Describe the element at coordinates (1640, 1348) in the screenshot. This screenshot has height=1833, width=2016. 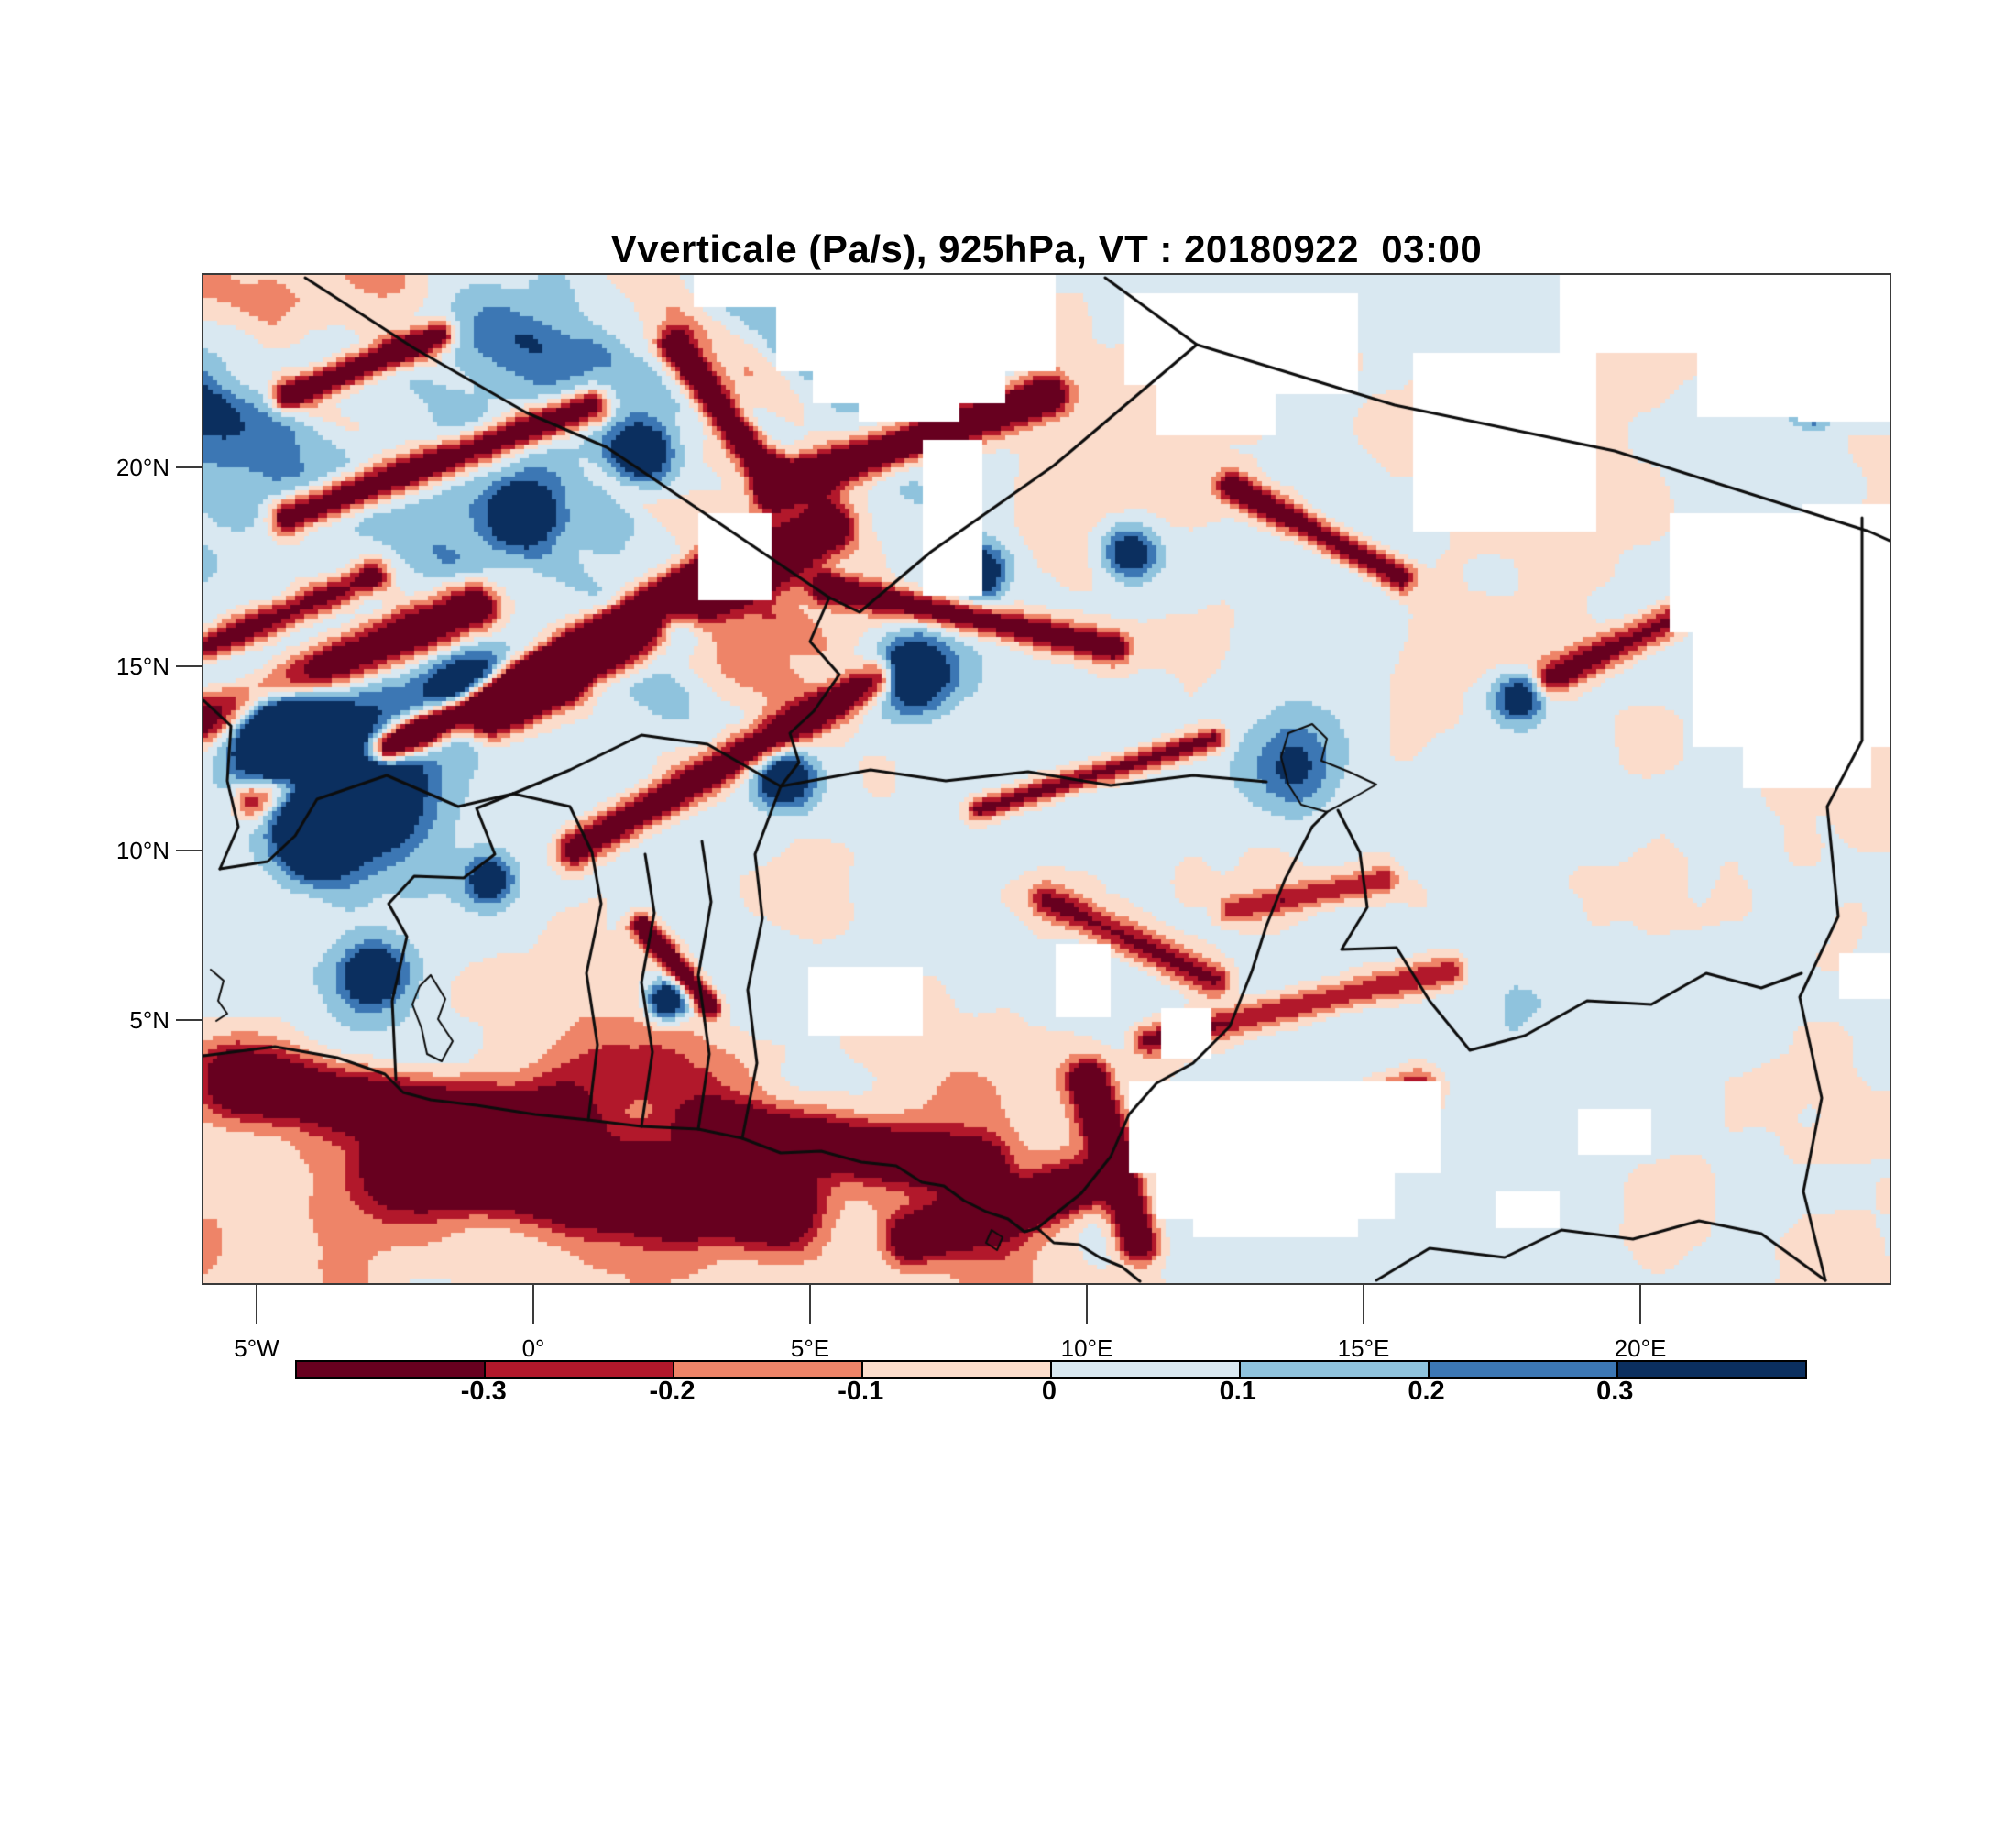
I see `lon-tick-label: 20°E` at that location.